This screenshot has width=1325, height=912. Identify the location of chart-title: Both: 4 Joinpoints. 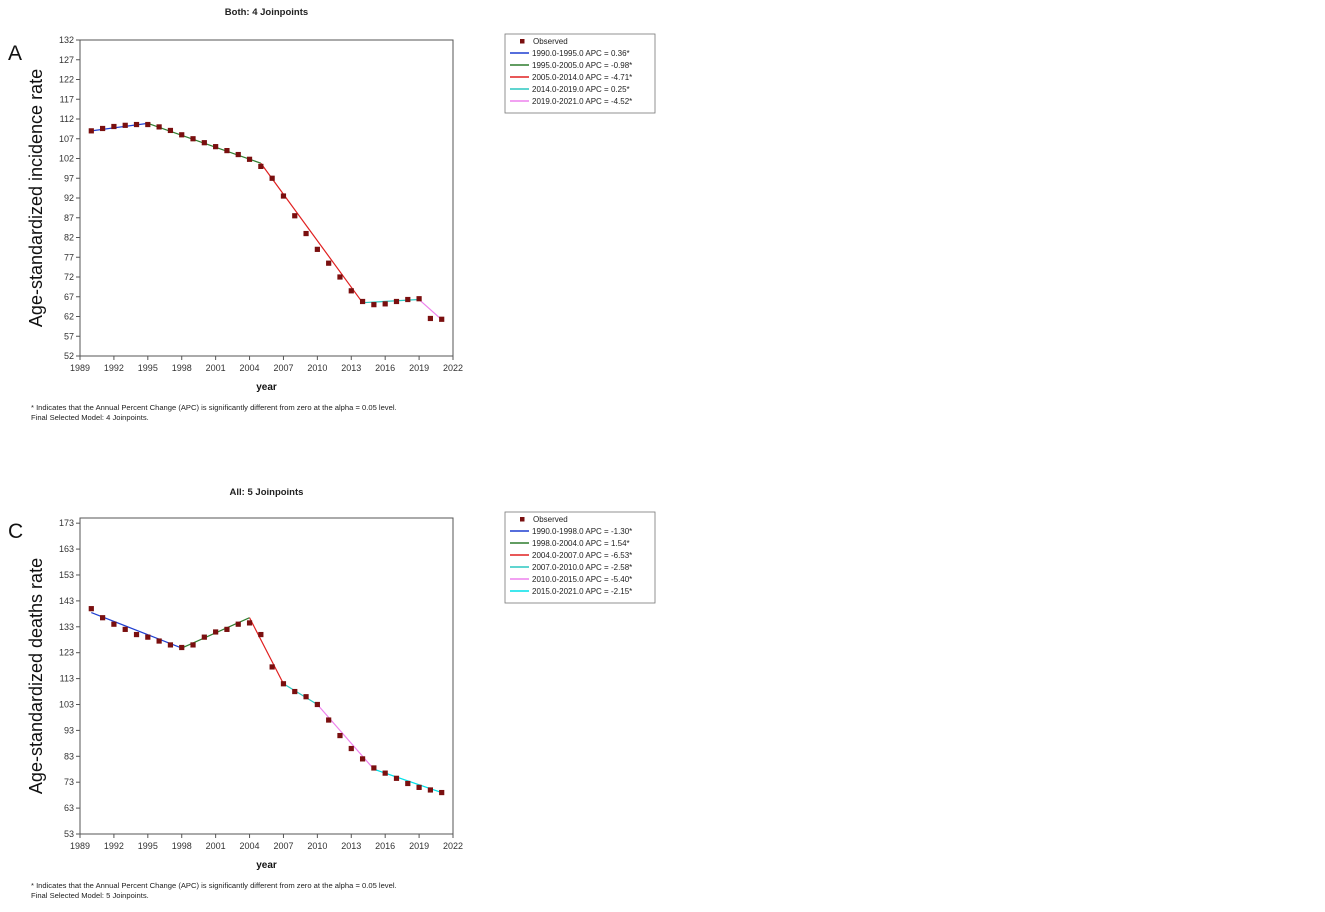
(266, 12).